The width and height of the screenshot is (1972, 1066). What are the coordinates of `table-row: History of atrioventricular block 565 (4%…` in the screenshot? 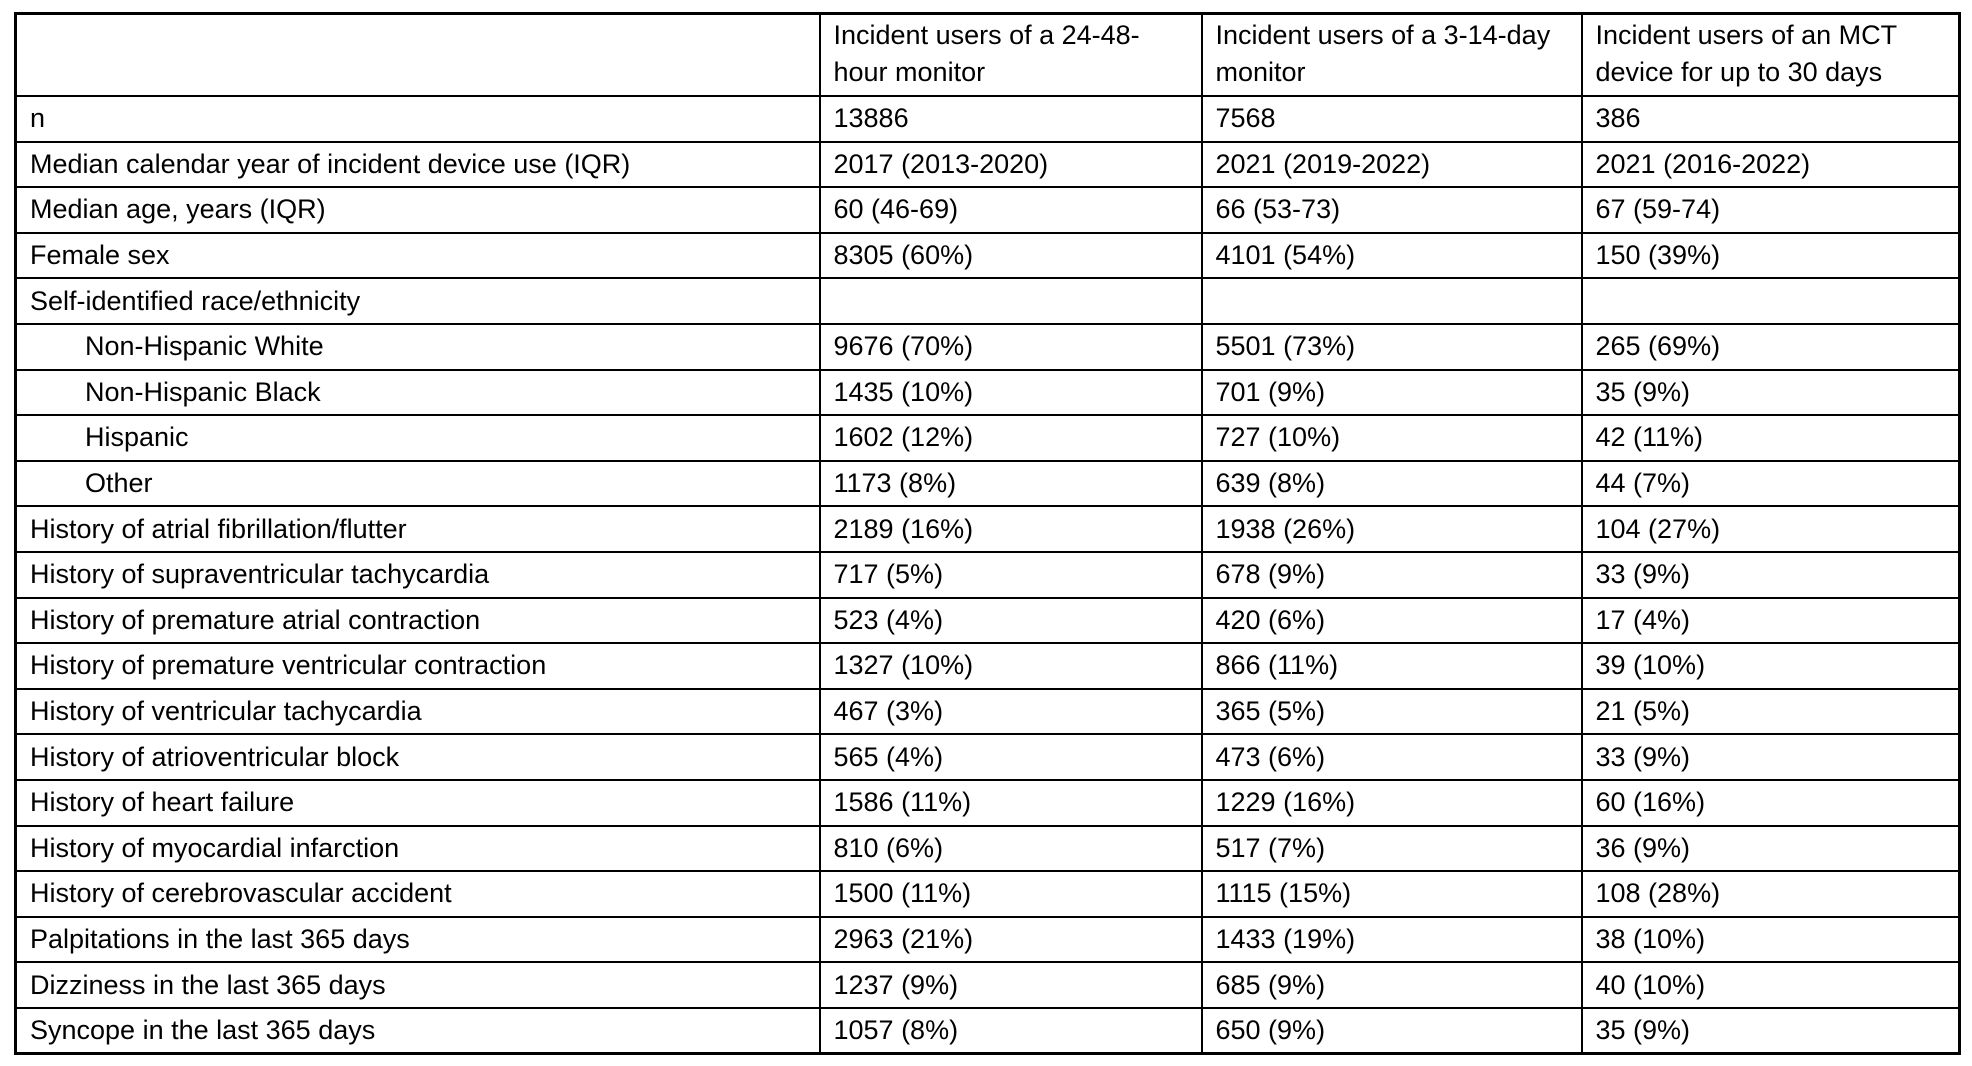 It's located at (987, 757).